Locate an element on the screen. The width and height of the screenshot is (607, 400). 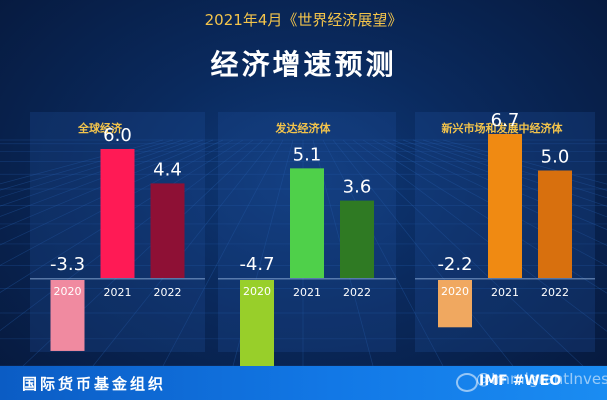
watermark: @ImmigrantInvest is located at coordinates (541, 379).